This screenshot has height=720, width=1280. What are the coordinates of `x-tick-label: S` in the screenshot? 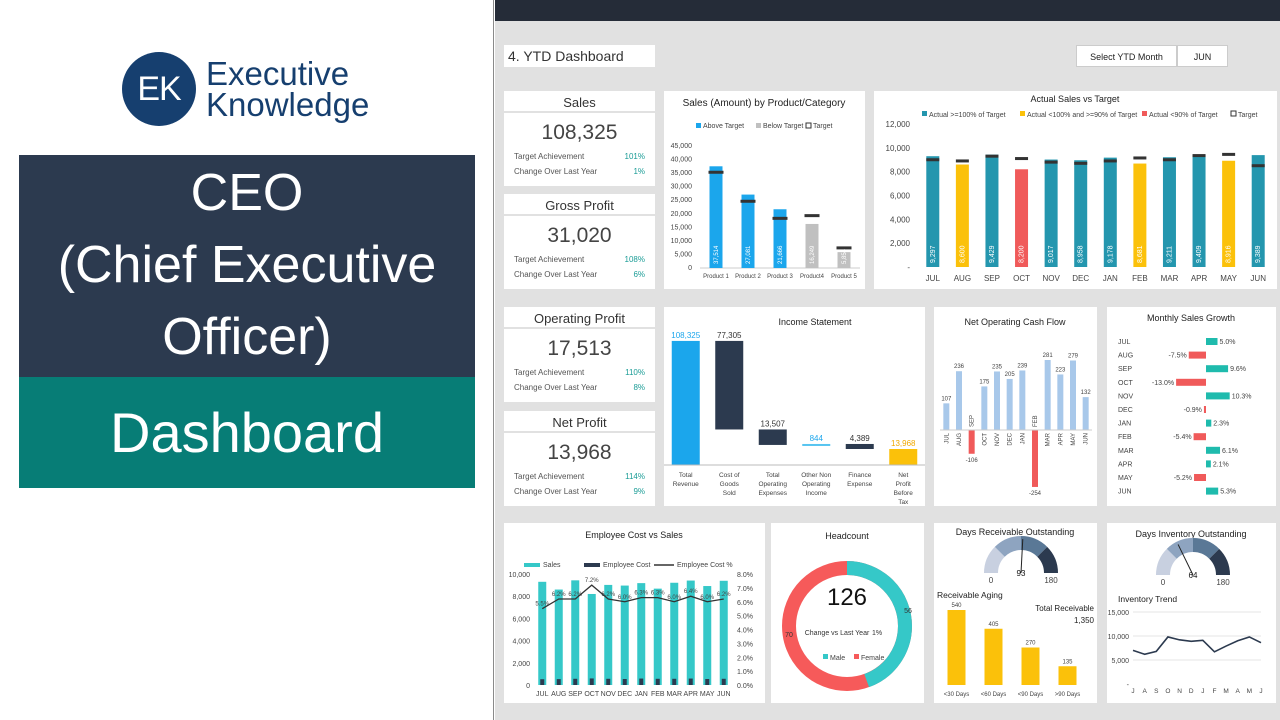 It's located at (1156, 691).